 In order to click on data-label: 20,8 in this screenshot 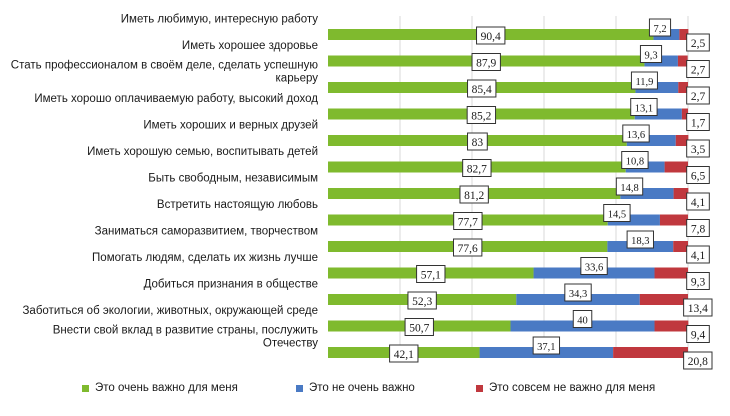, I will do `click(698, 362)`.